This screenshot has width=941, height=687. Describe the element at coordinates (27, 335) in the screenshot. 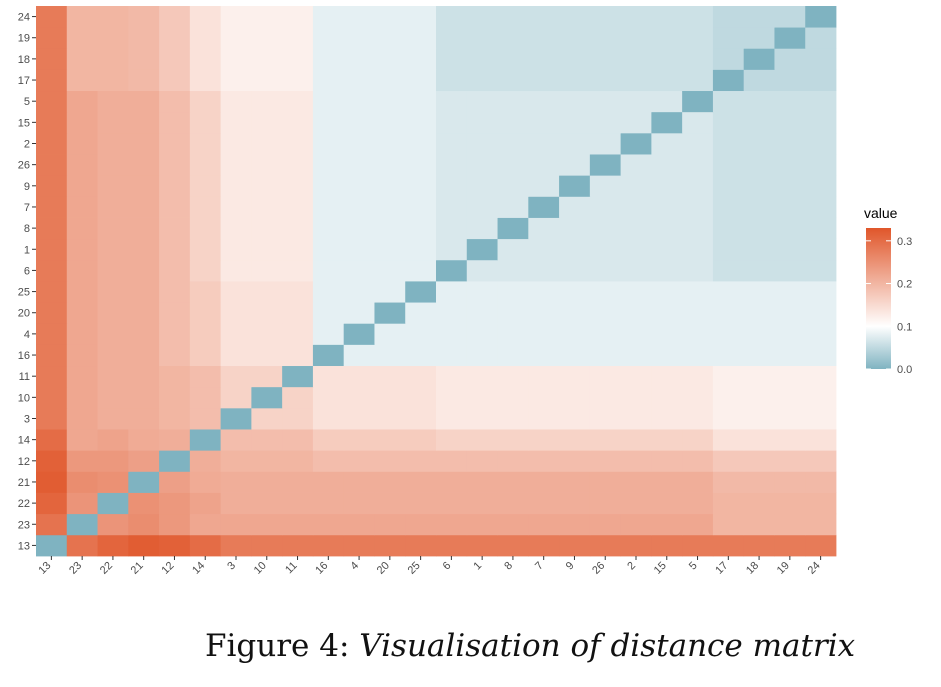

I see `y-tick-label: 4` at that location.